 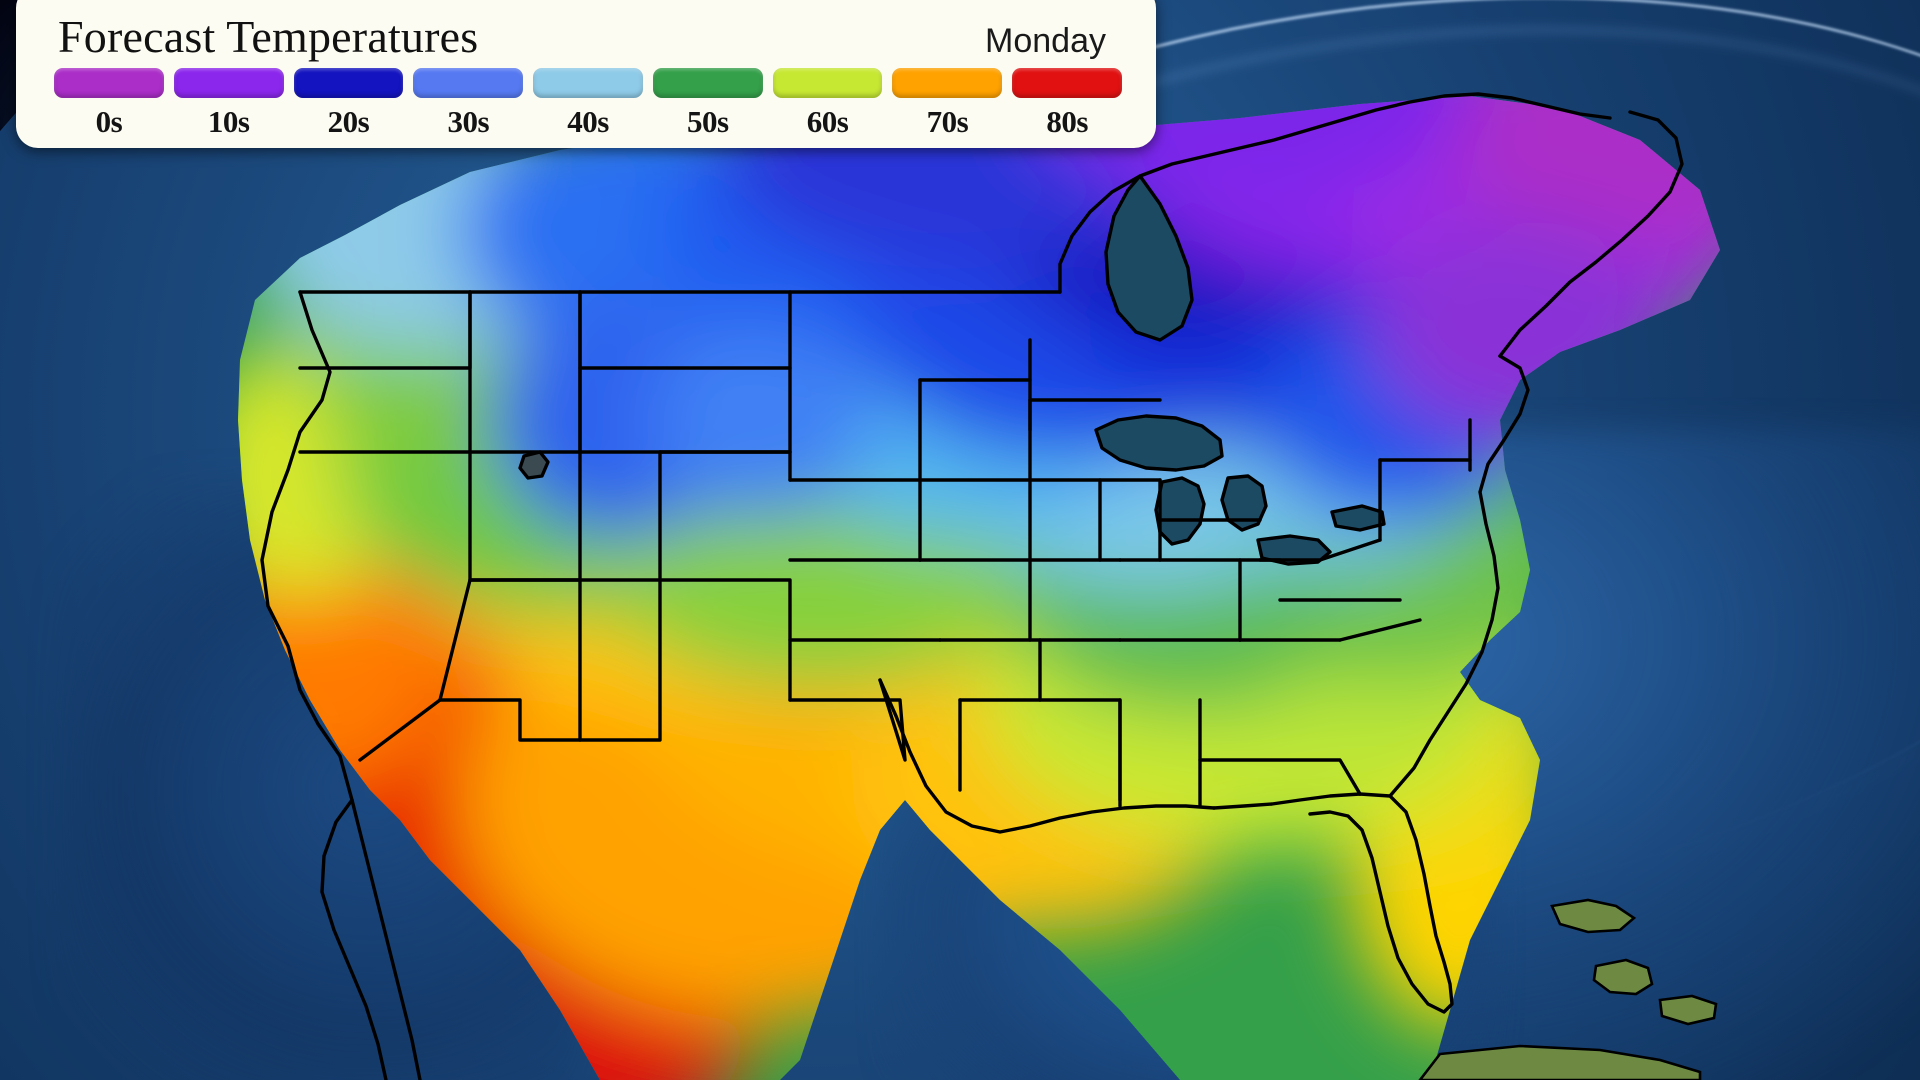 I want to click on gulf-coast-line, so click(x=1047, y=756).